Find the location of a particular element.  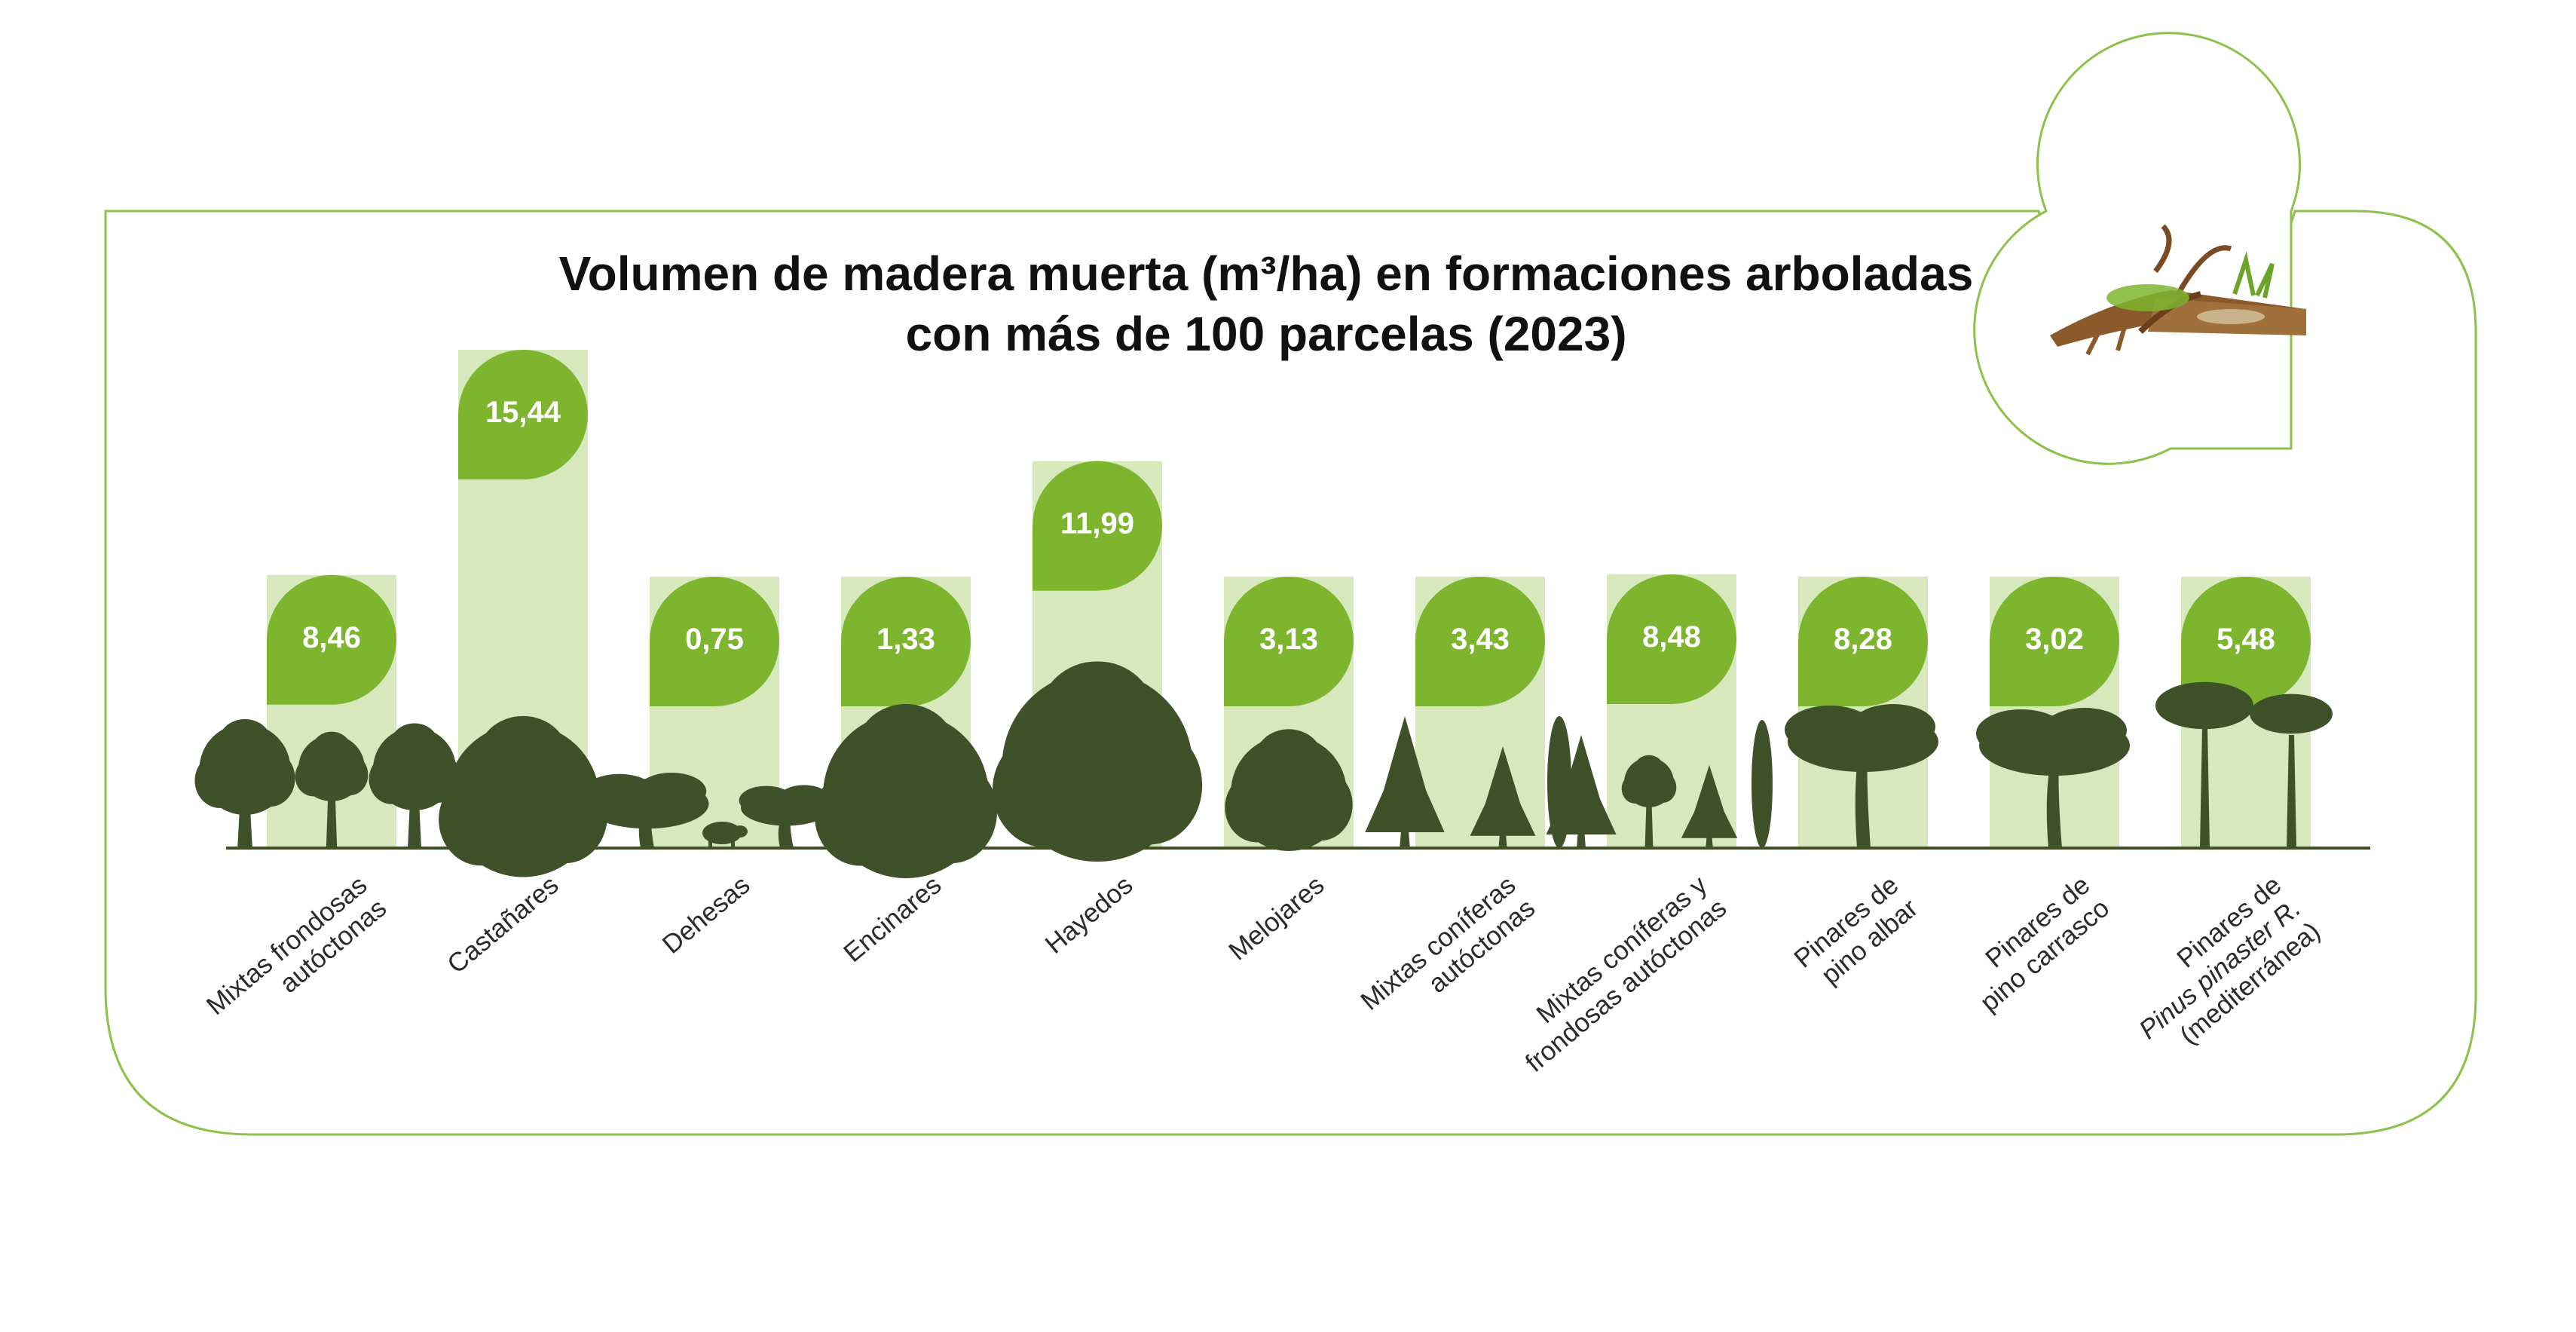

x-tick-label: Encinares is located at coordinates (893, 919).